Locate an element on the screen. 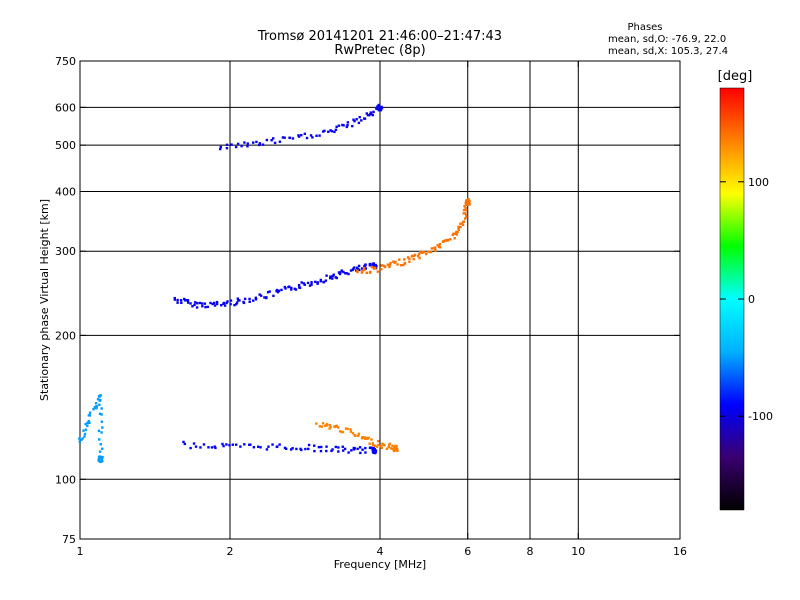 The height and width of the screenshot is (600, 800). colorbar-ticks: 100 0 -100 is located at coordinates (746, 299).